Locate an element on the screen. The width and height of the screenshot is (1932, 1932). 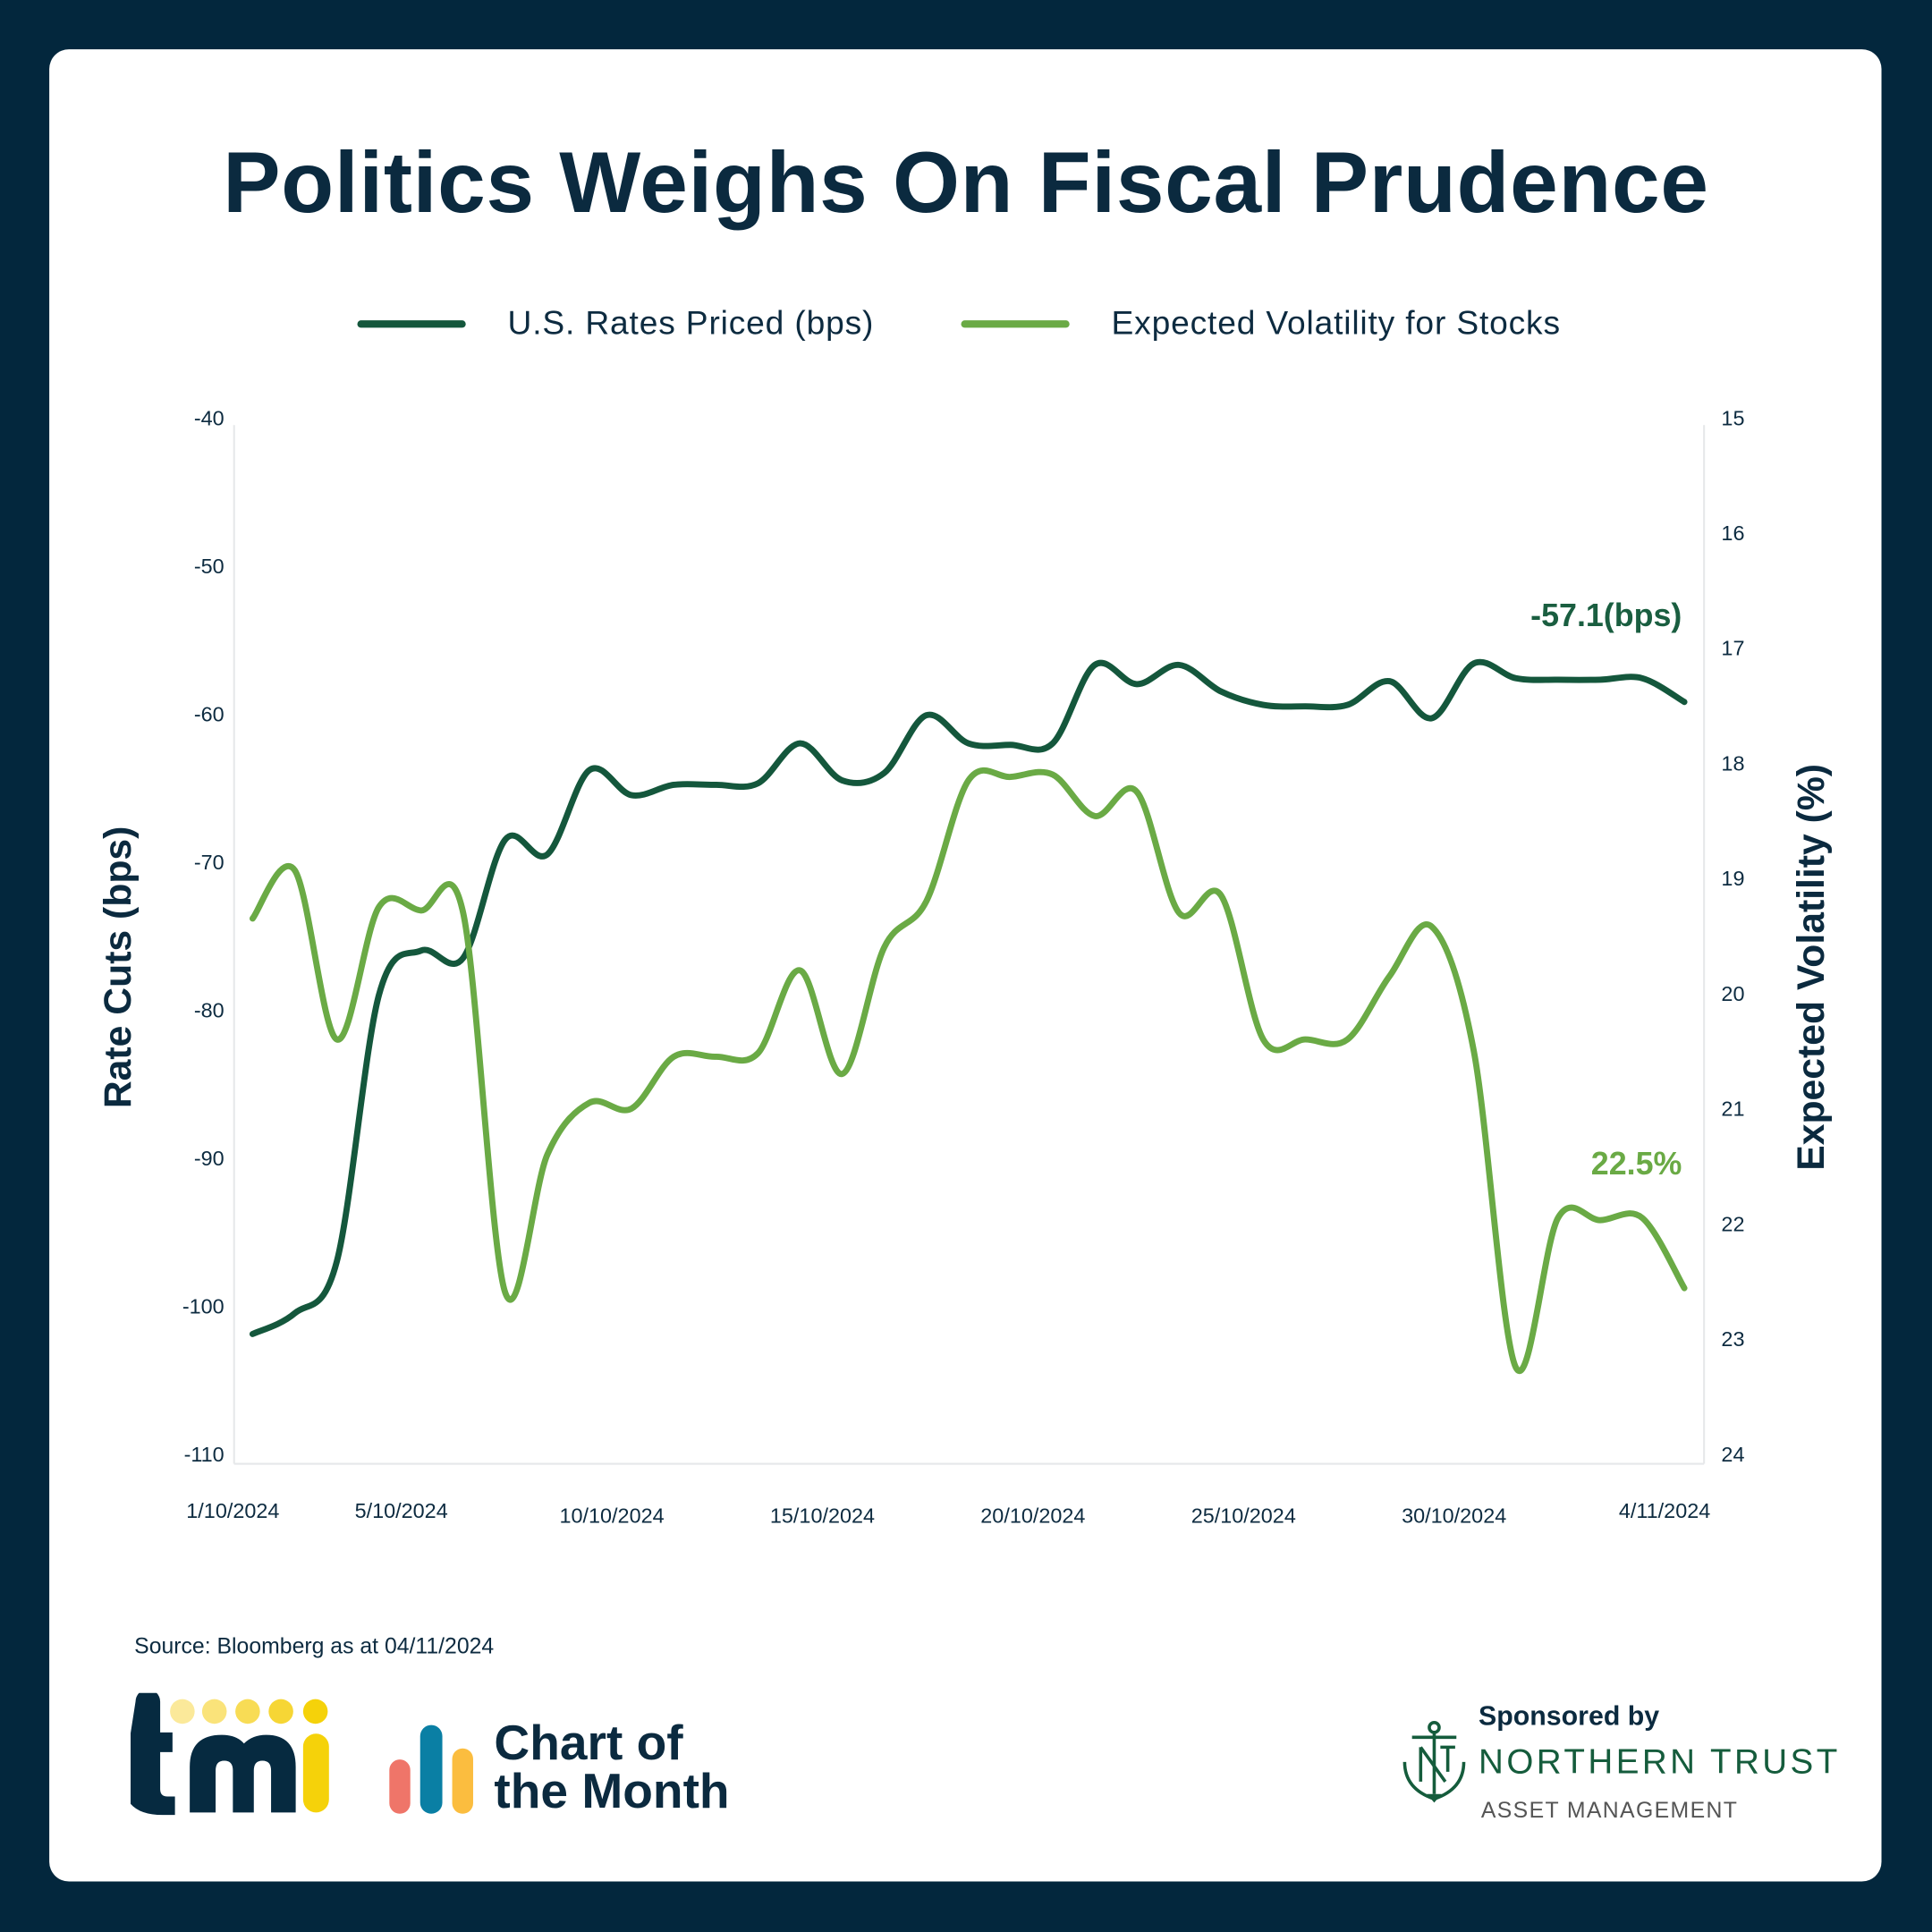
x-tick-label: 20/10/2024 is located at coordinates (1032, 1516).